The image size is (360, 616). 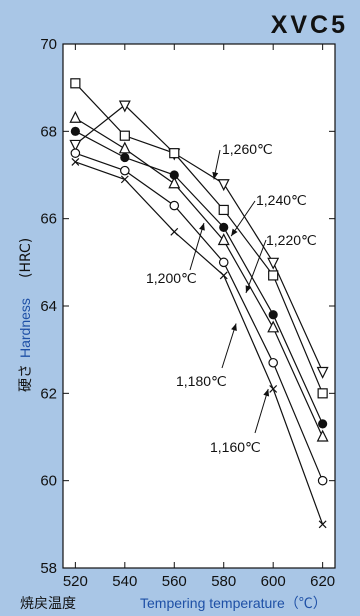 What do you see at coordinates (48, 604) in the screenshot?
I see `x-axis-label-jp: 焼戻温度` at bounding box center [48, 604].